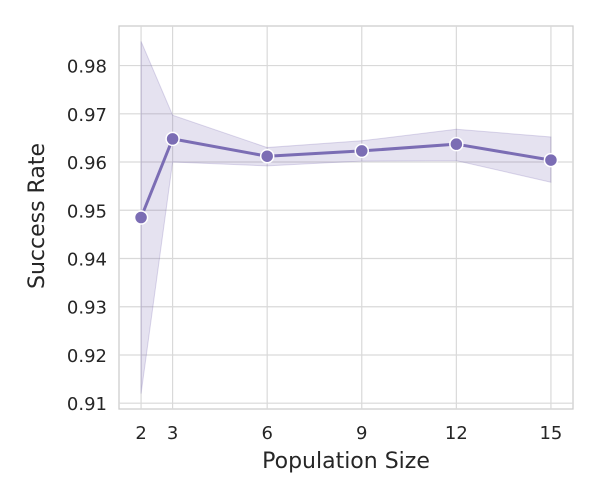  What do you see at coordinates (87, 115) in the screenshot?
I see `y-tick-label: 0.97` at bounding box center [87, 115].